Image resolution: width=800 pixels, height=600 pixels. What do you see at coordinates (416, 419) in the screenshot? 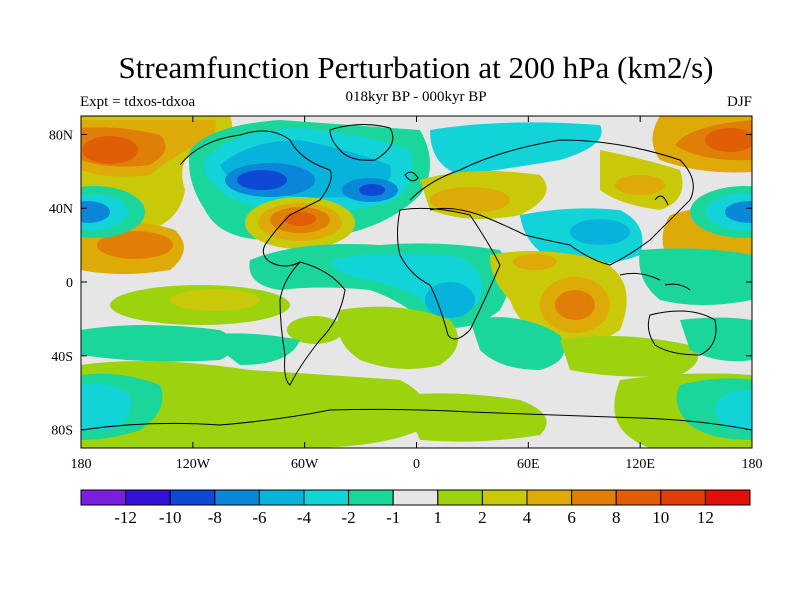
I see `coastline-antarctica` at bounding box center [416, 419].